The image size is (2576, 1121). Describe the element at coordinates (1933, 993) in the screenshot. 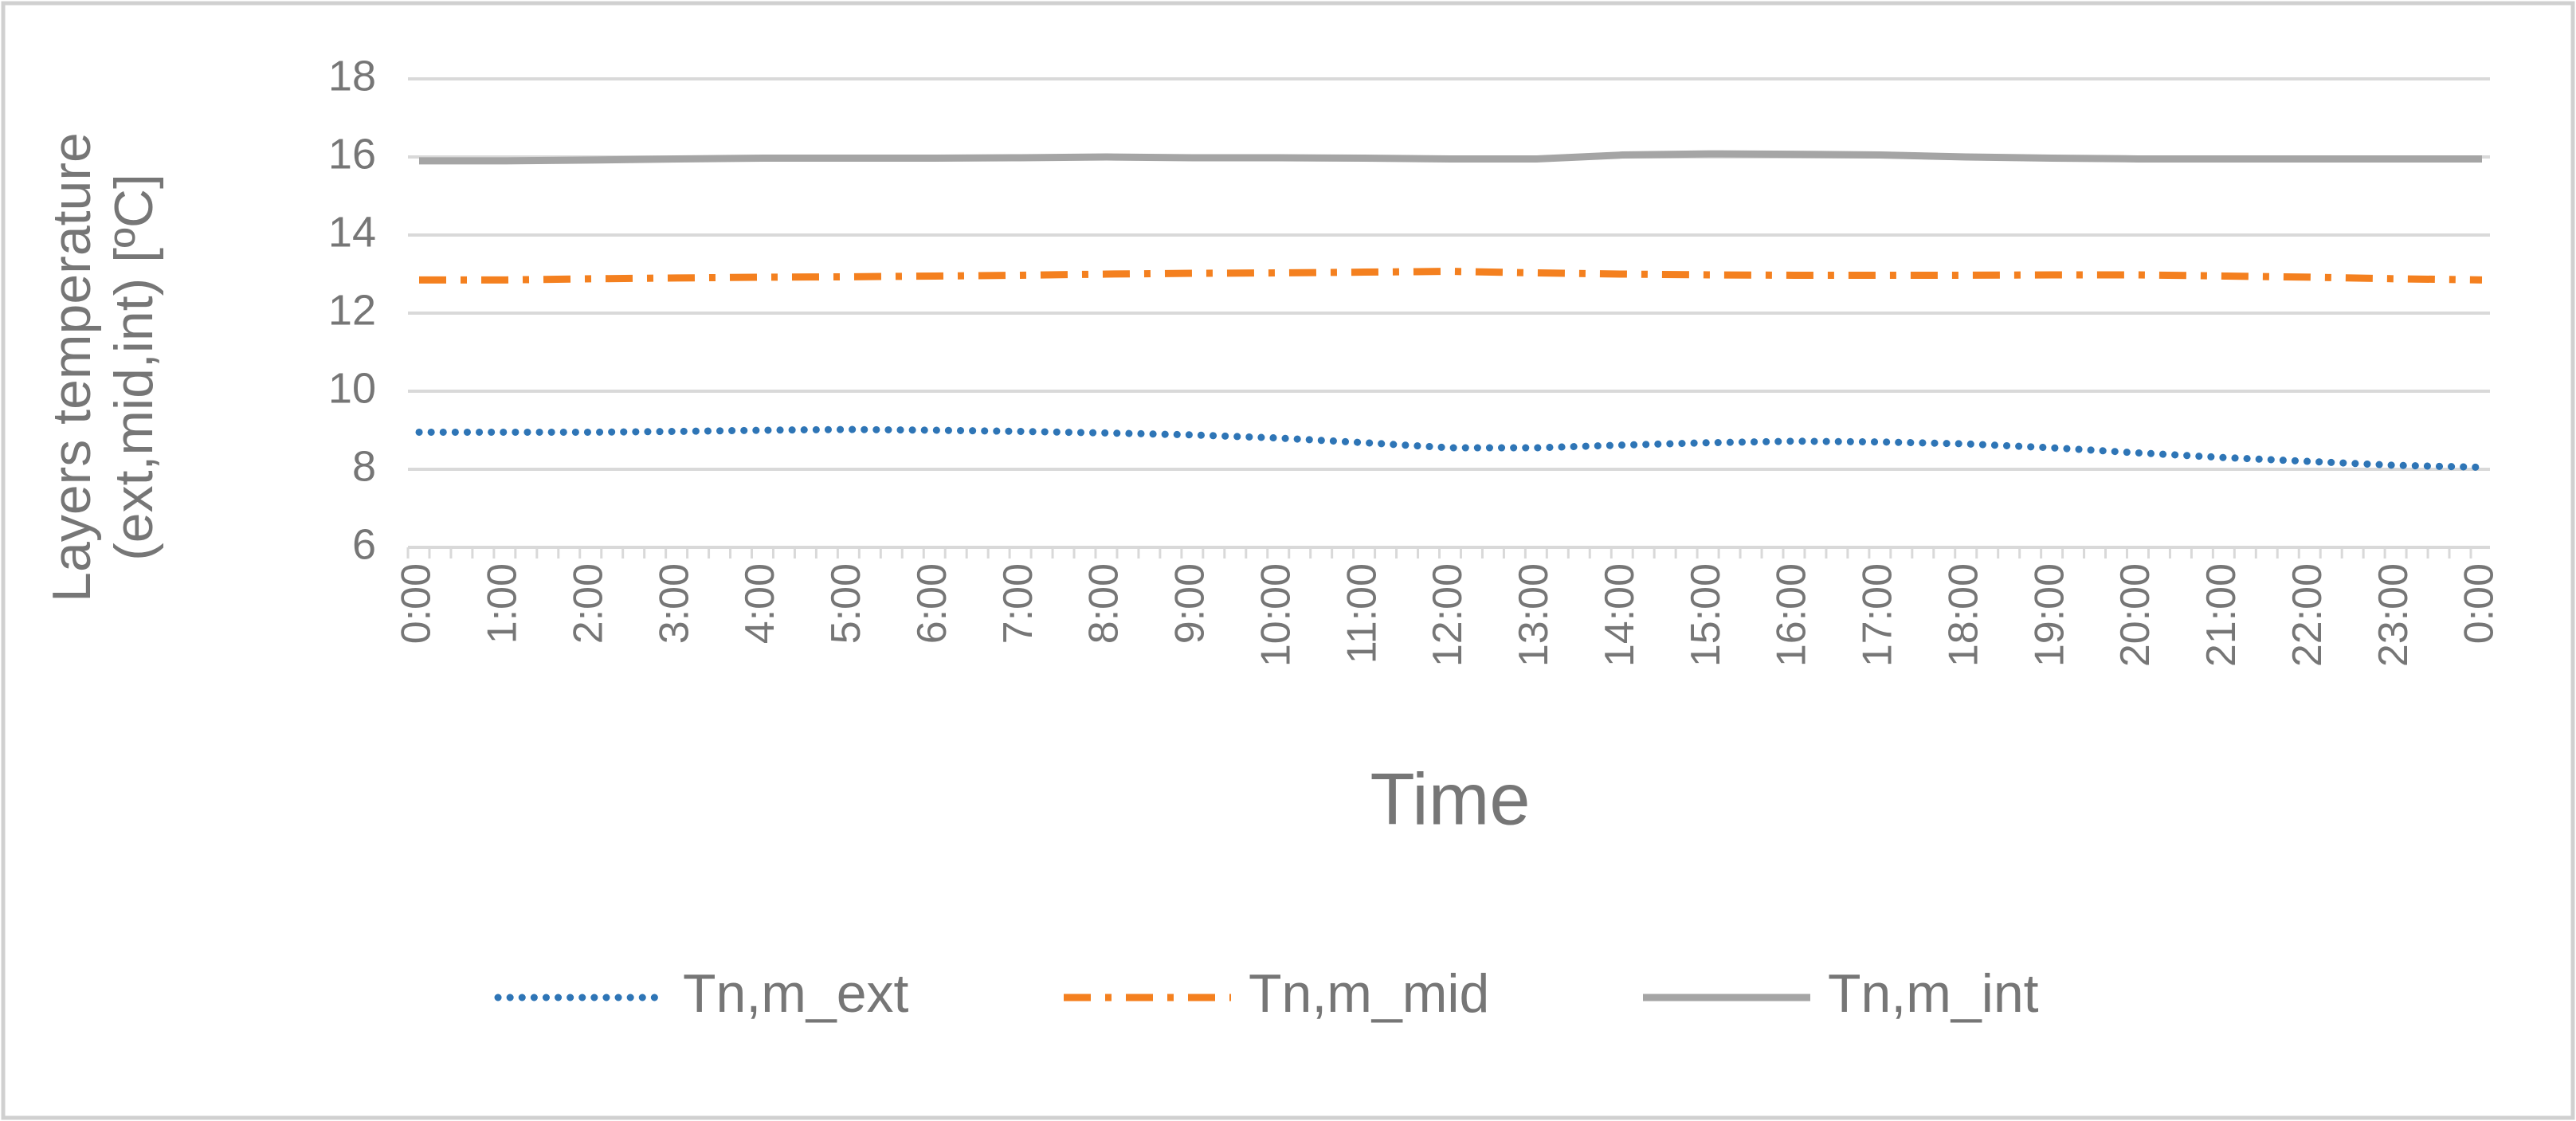

I see `legend-label: Tn,m_int` at that location.